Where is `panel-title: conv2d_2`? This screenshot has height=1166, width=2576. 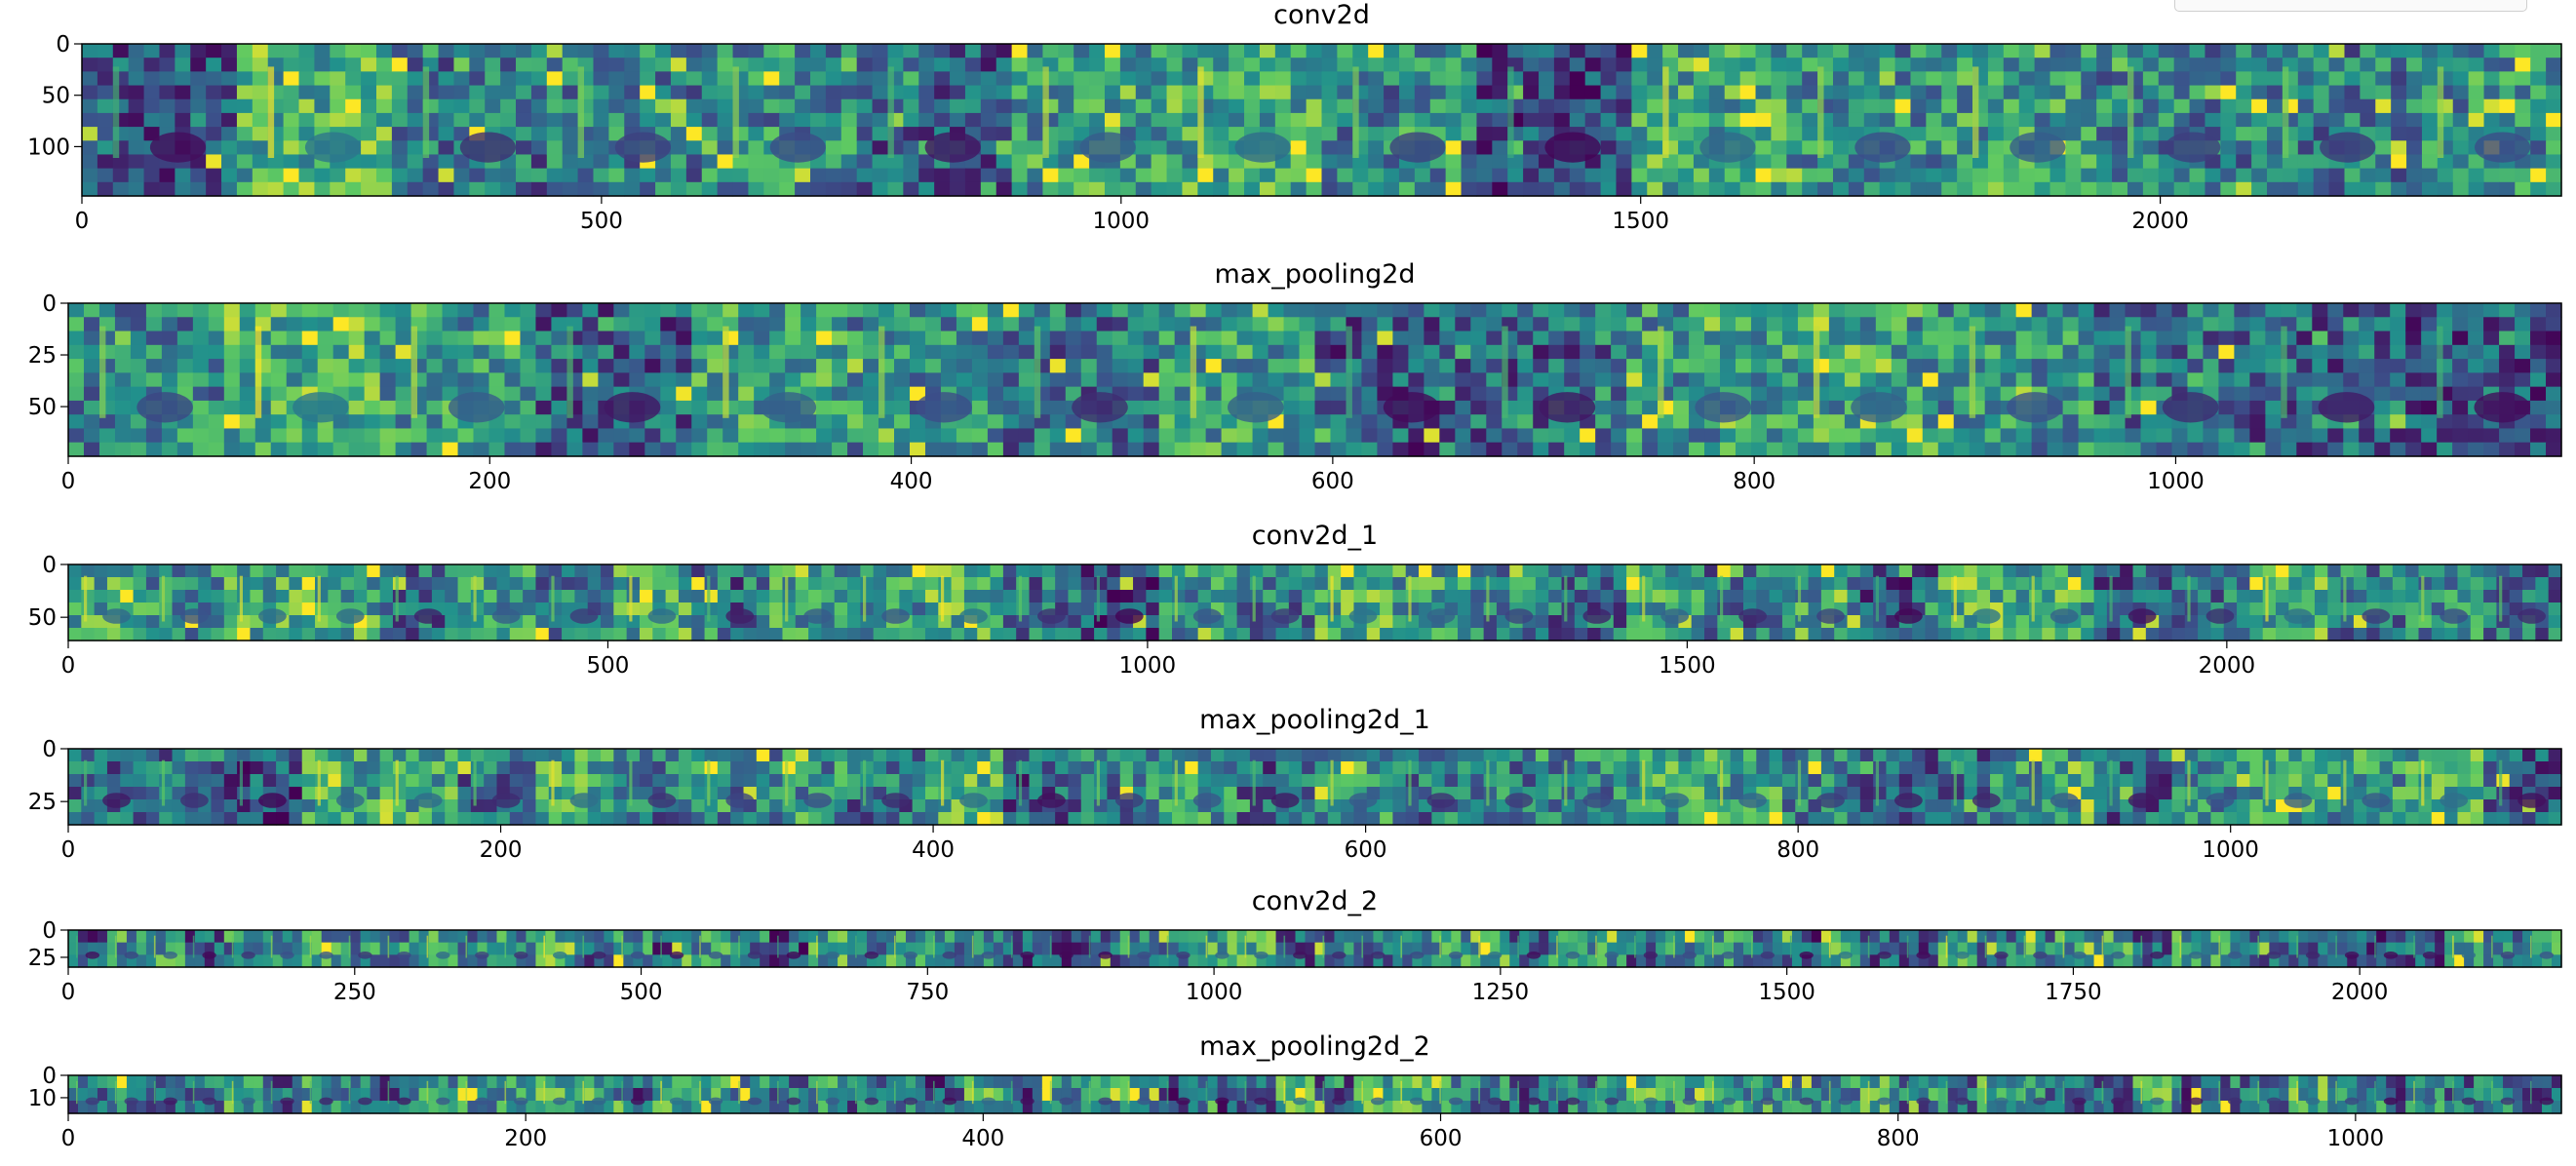
panel-title: conv2d_2 is located at coordinates (1315, 901).